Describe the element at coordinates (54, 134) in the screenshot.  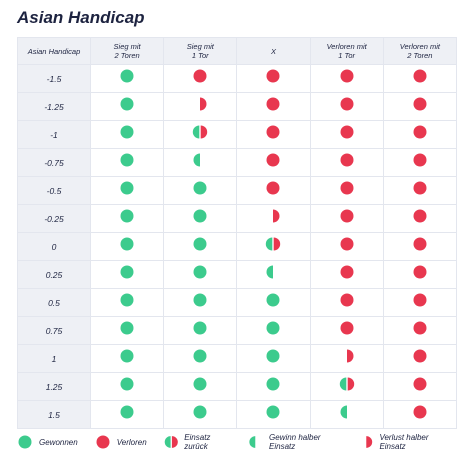
I see `handicap-cell: -1` at that location.